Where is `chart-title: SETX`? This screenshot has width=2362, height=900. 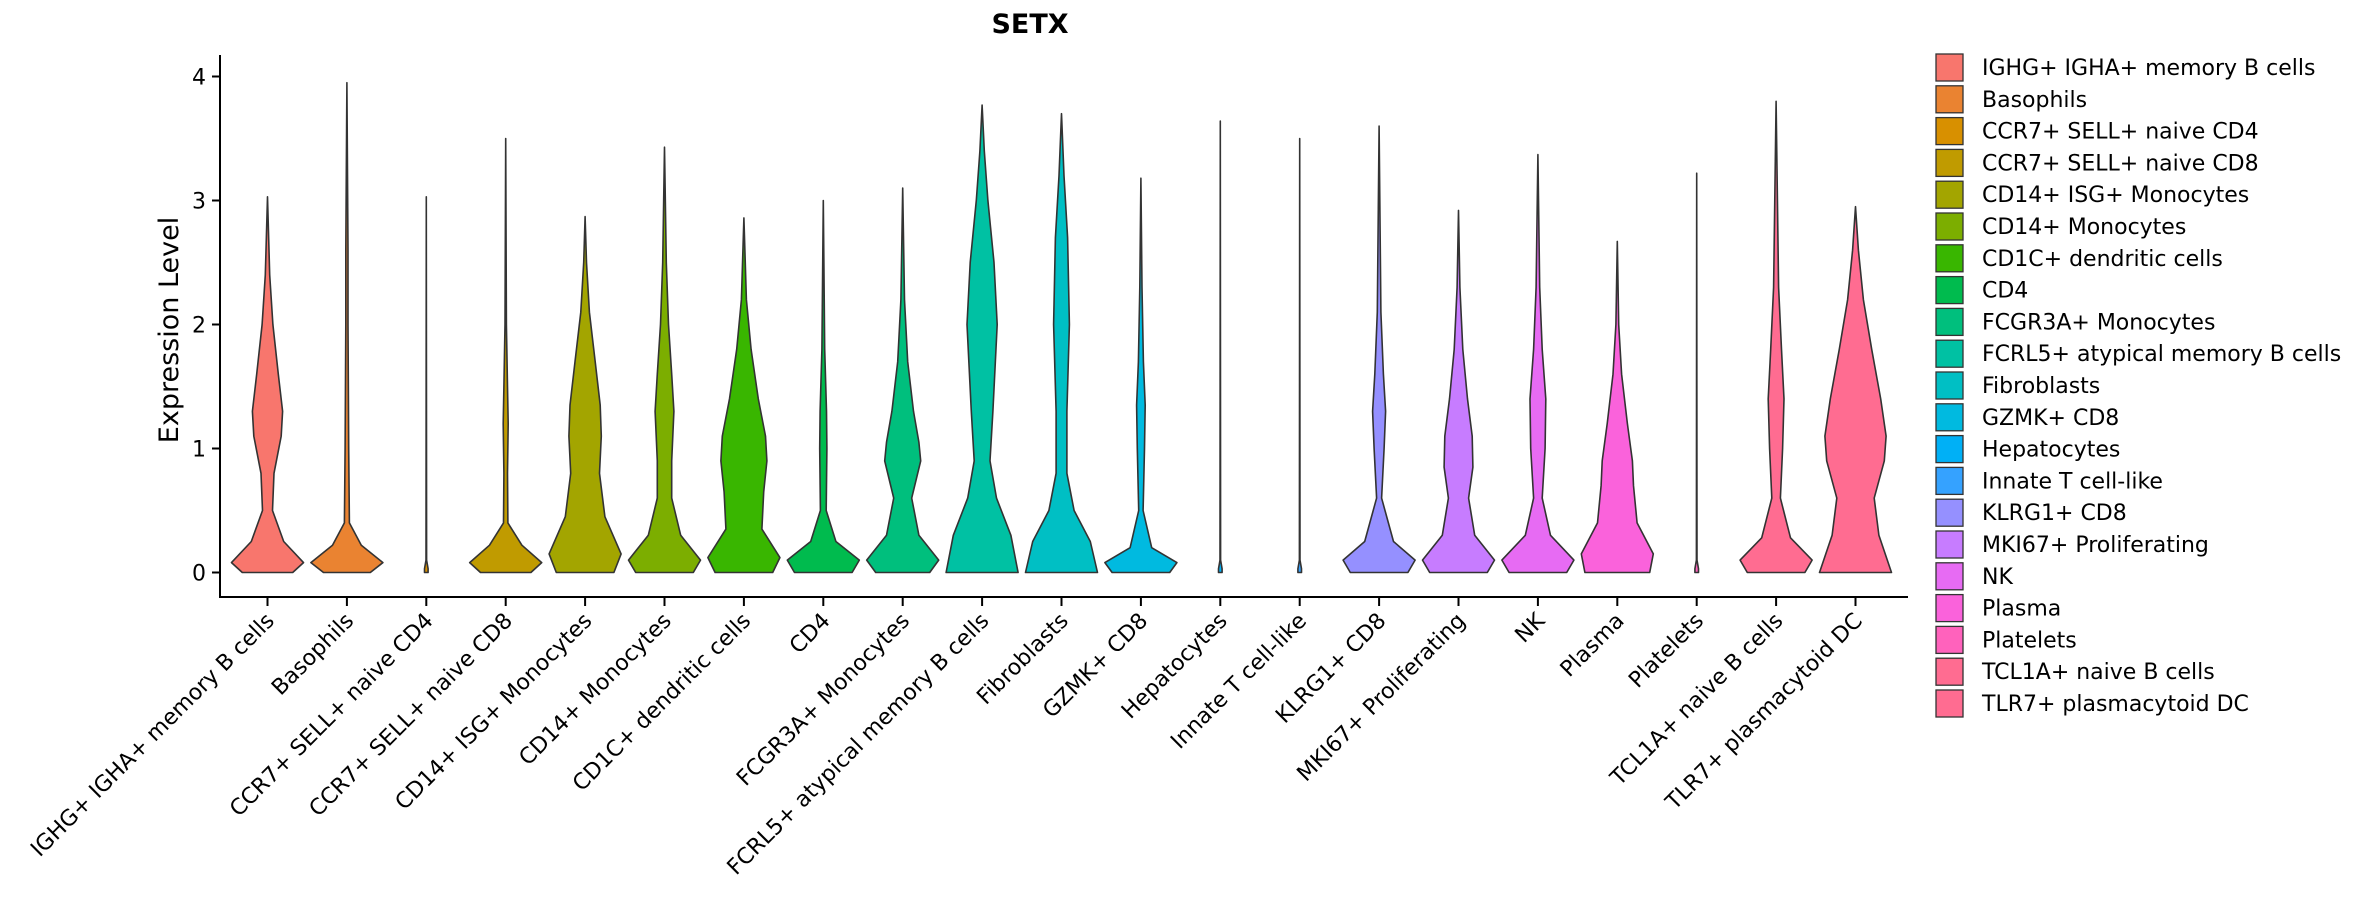 chart-title: SETX is located at coordinates (1029, 24).